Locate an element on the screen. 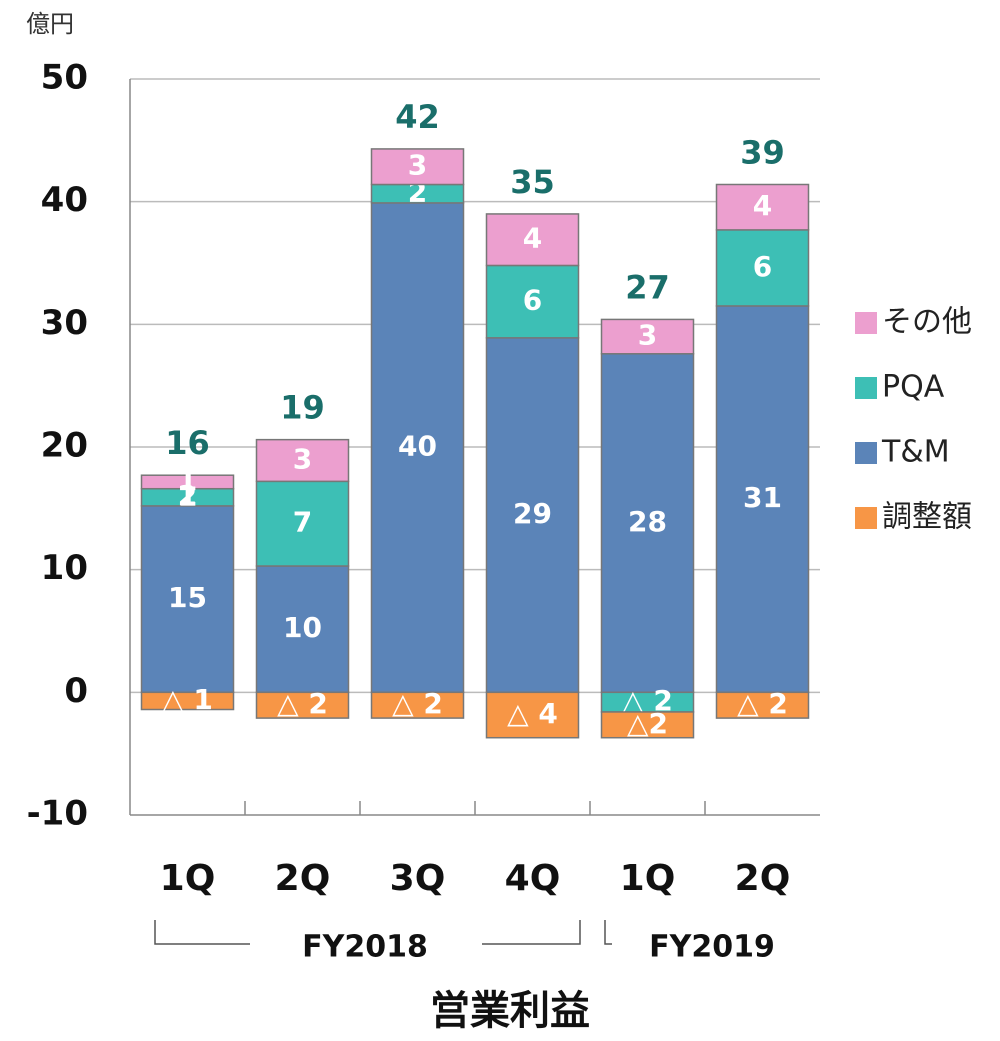  data-label: 7 is located at coordinates (302, 522).